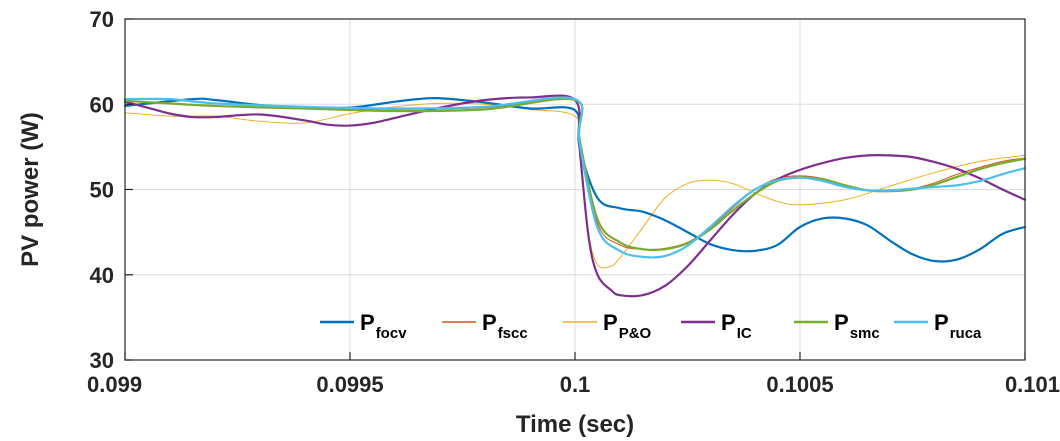 The image size is (1060, 441). I want to click on y-axis-label: PV power (W), so click(30, 189).